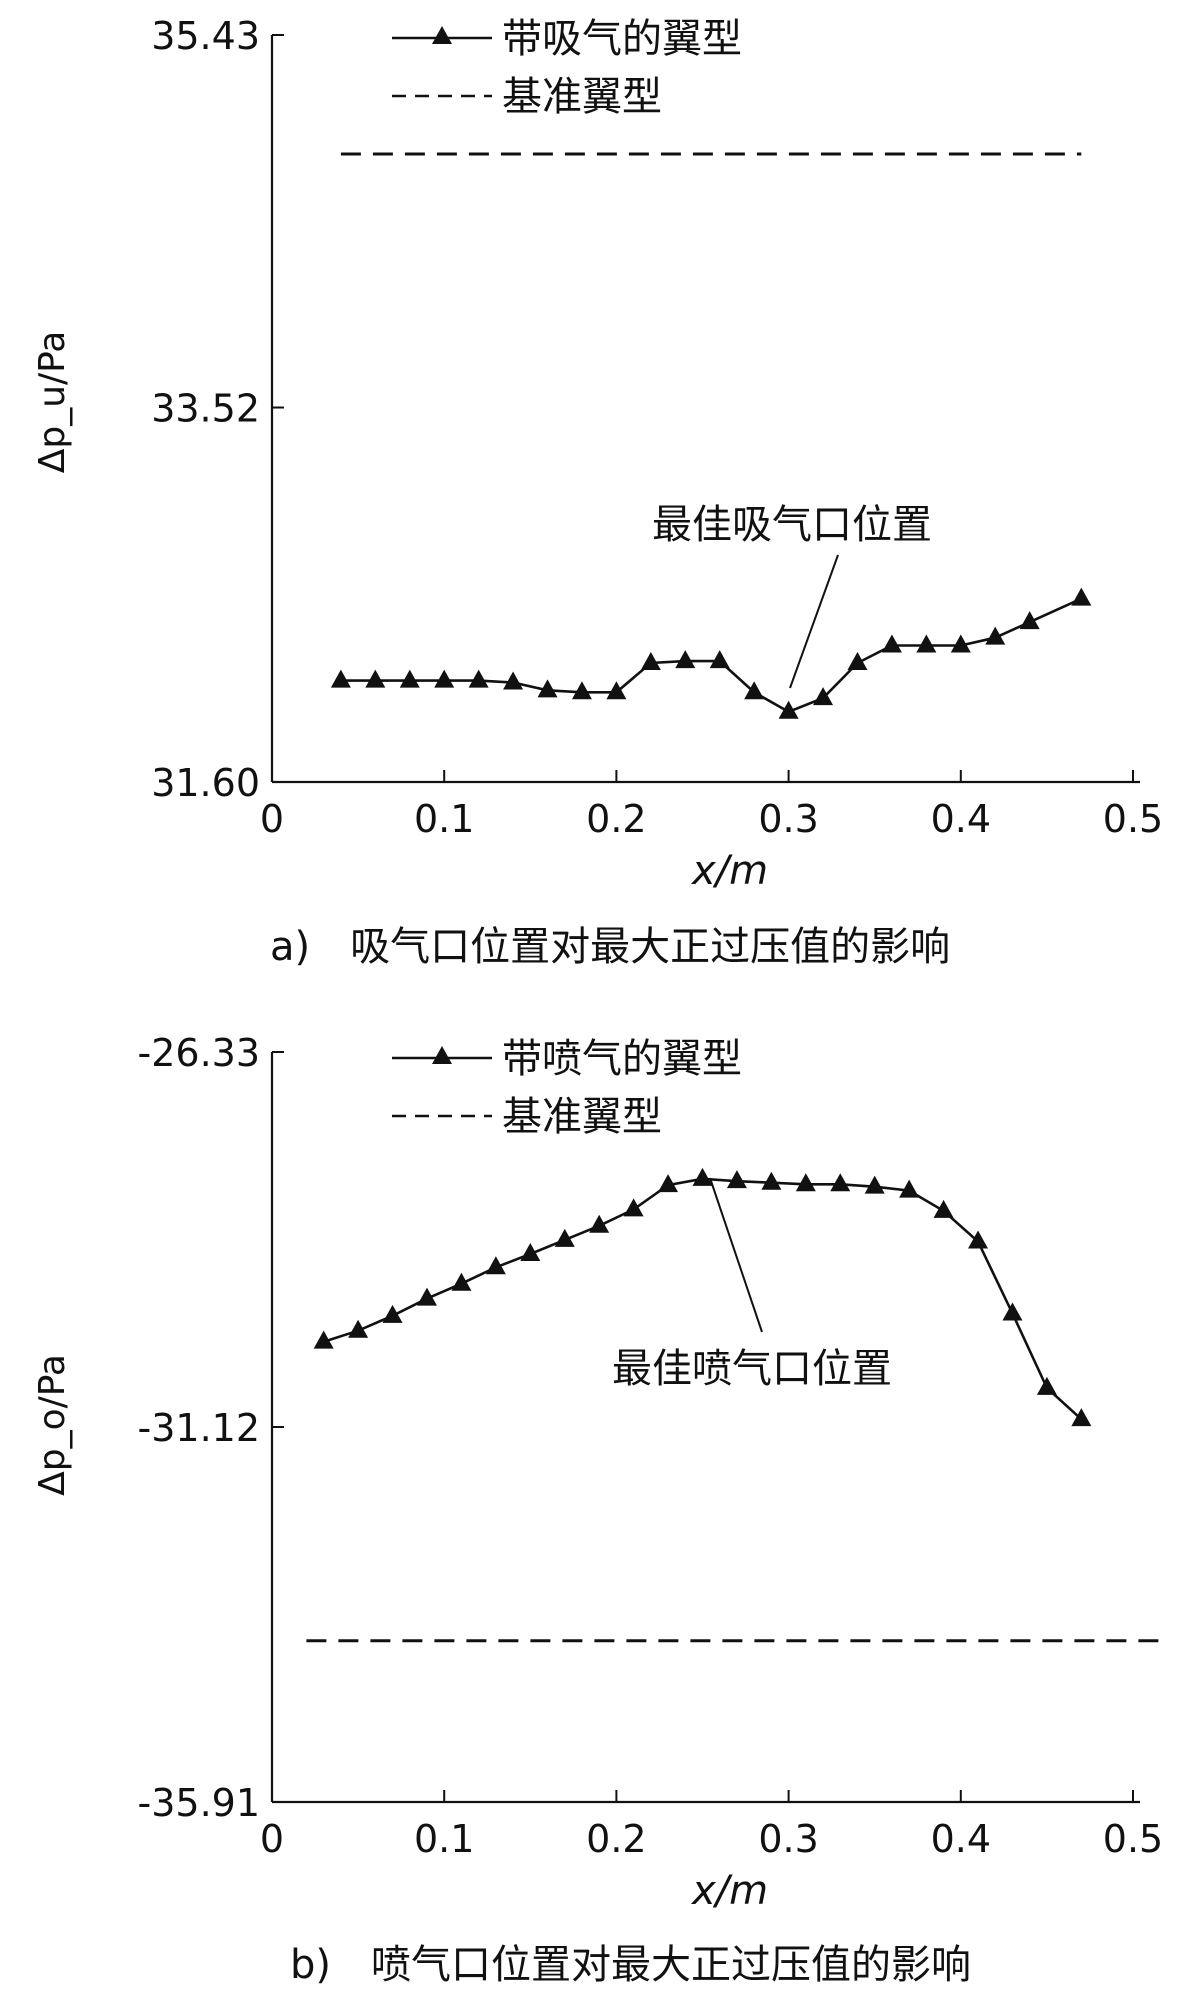  What do you see at coordinates (788, 819) in the screenshot?
I see `chart-a-x-tick-label: 0.3` at bounding box center [788, 819].